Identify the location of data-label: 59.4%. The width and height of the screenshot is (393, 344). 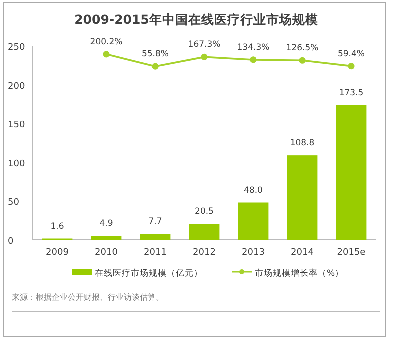
(352, 54).